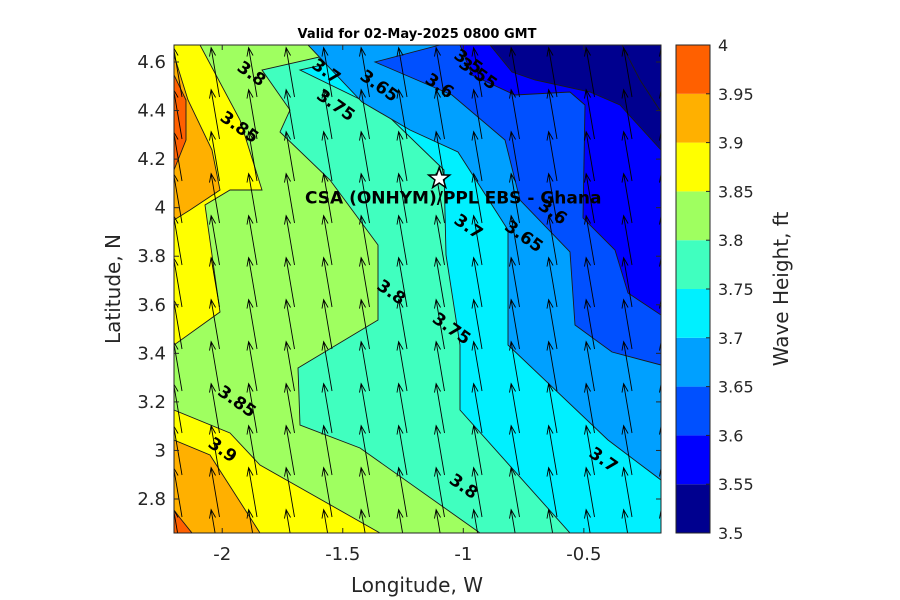 The width and height of the screenshot is (900, 600). I want to click on x-axis-label: Longitude, W, so click(417, 585).